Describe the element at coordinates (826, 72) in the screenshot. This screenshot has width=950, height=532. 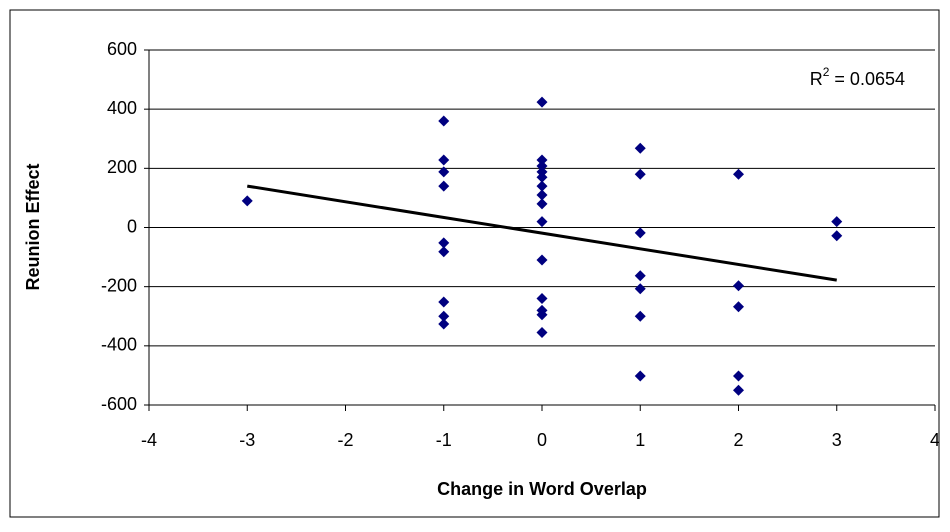
I see `annotation-superscript: 2` at that location.